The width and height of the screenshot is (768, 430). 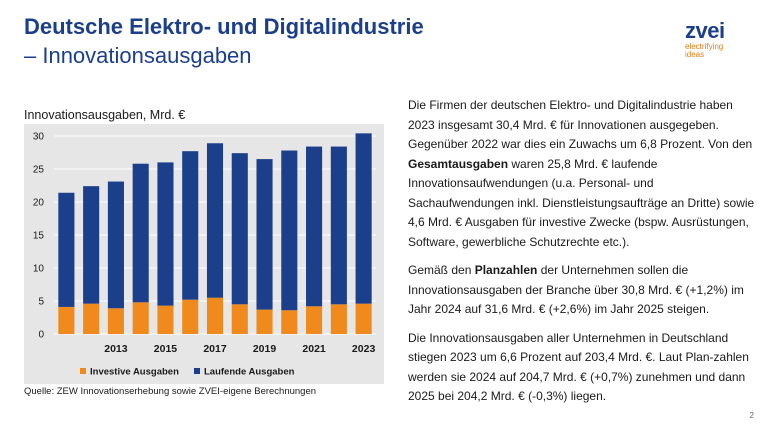 I want to click on logo-name: zvei, so click(x=705, y=30).